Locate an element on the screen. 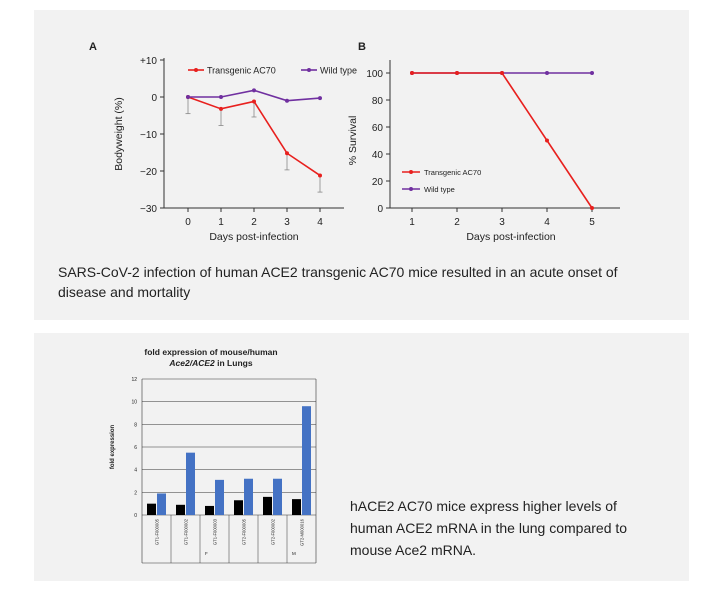 This screenshot has width=728, height=591. chart-title-line2: Ace2/ACE2 in Lungs is located at coordinates (210, 363).